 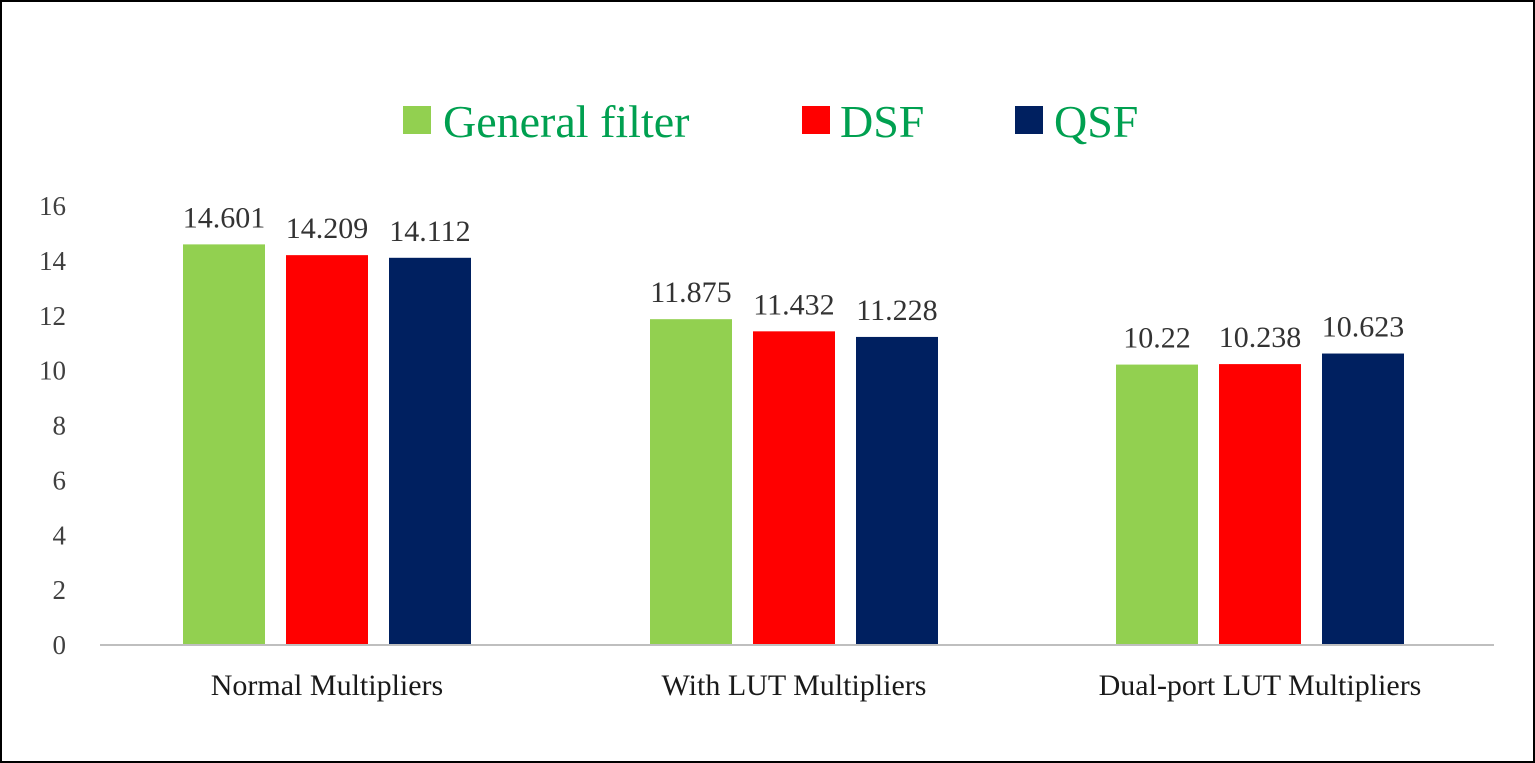 I want to click on y-tick-label: 4, so click(x=60, y=535).